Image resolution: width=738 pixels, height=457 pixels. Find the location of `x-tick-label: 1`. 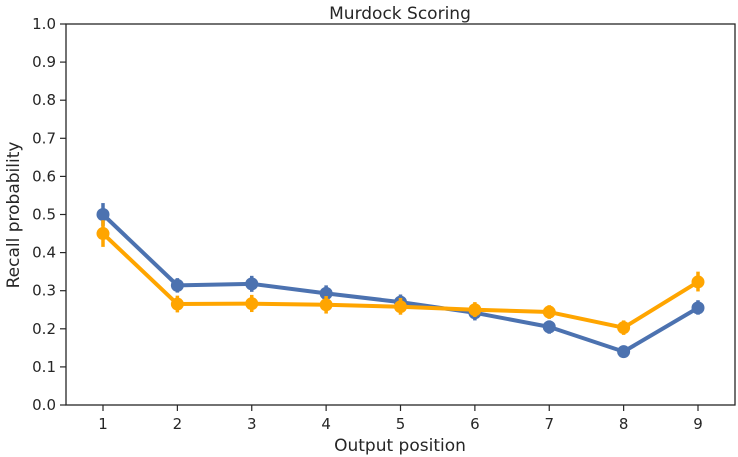

x-tick-label: 1 is located at coordinates (103, 424).